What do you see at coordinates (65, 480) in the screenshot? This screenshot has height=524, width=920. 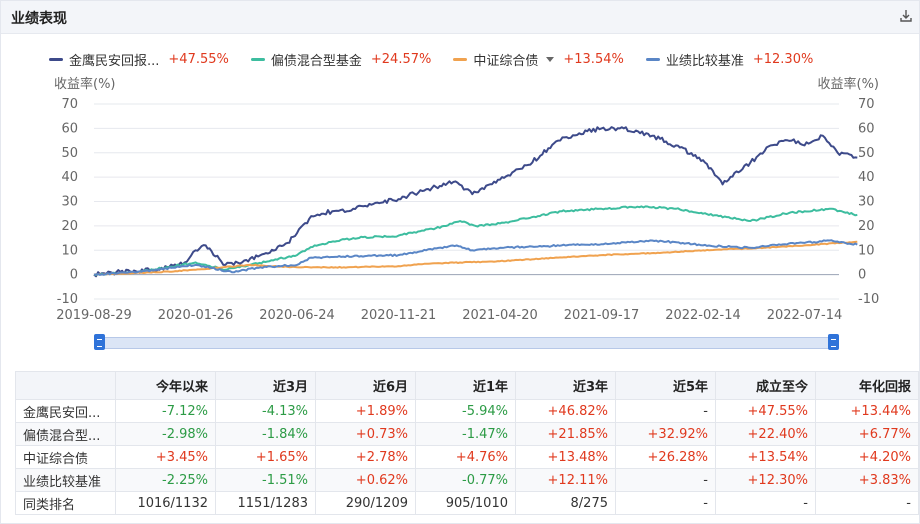 I see `row-label: 业绩比较基准` at bounding box center [65, 480].